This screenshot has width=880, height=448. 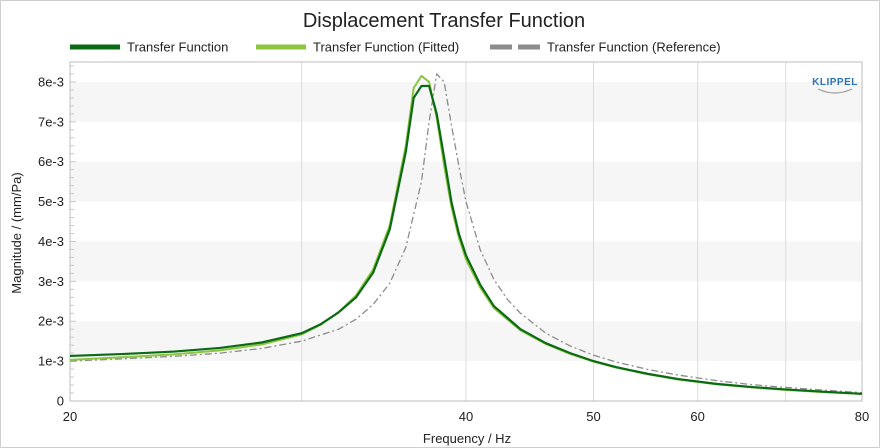 What do you see at coordinates (51, 121) in the screenshot?
I see `y-tick-label: 7e-3` at bounding box center [51, 121].